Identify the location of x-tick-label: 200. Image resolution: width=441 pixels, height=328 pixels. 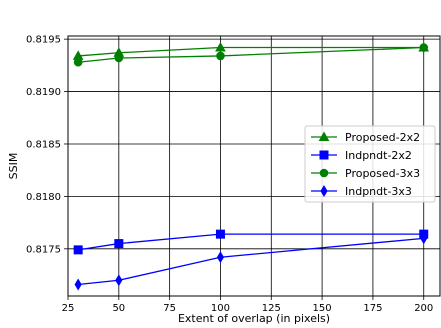
(423, 308).